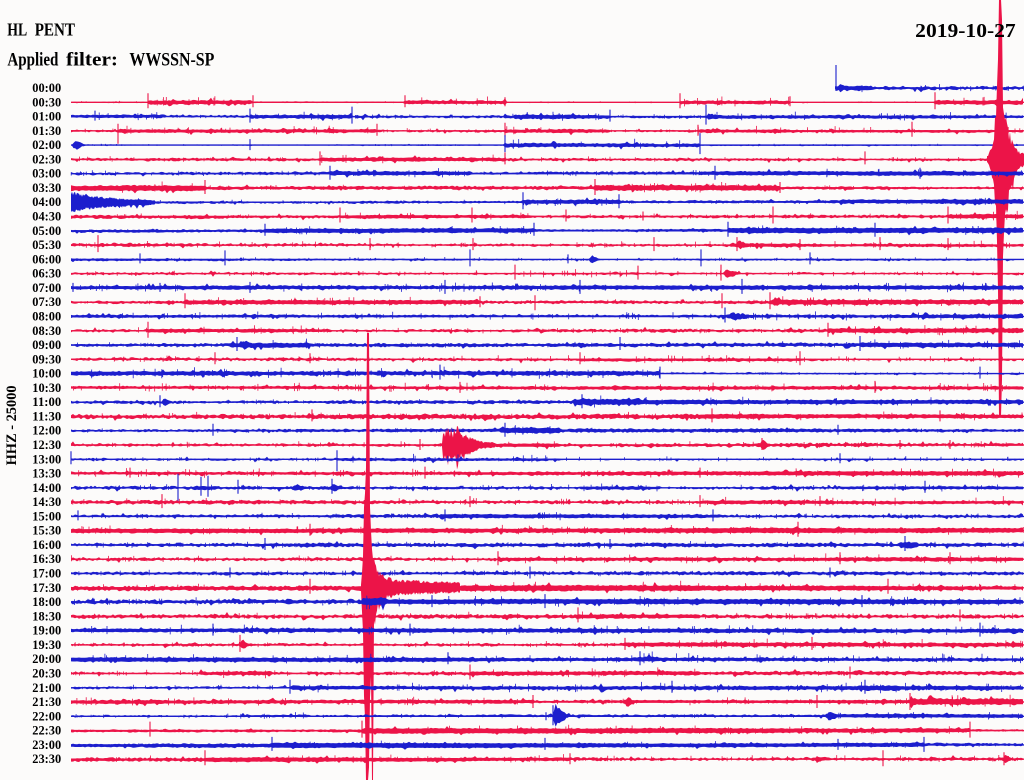 This screenshot has width=1024, height=780. I want to click on svg-text: 04:00, so click(46, 202).